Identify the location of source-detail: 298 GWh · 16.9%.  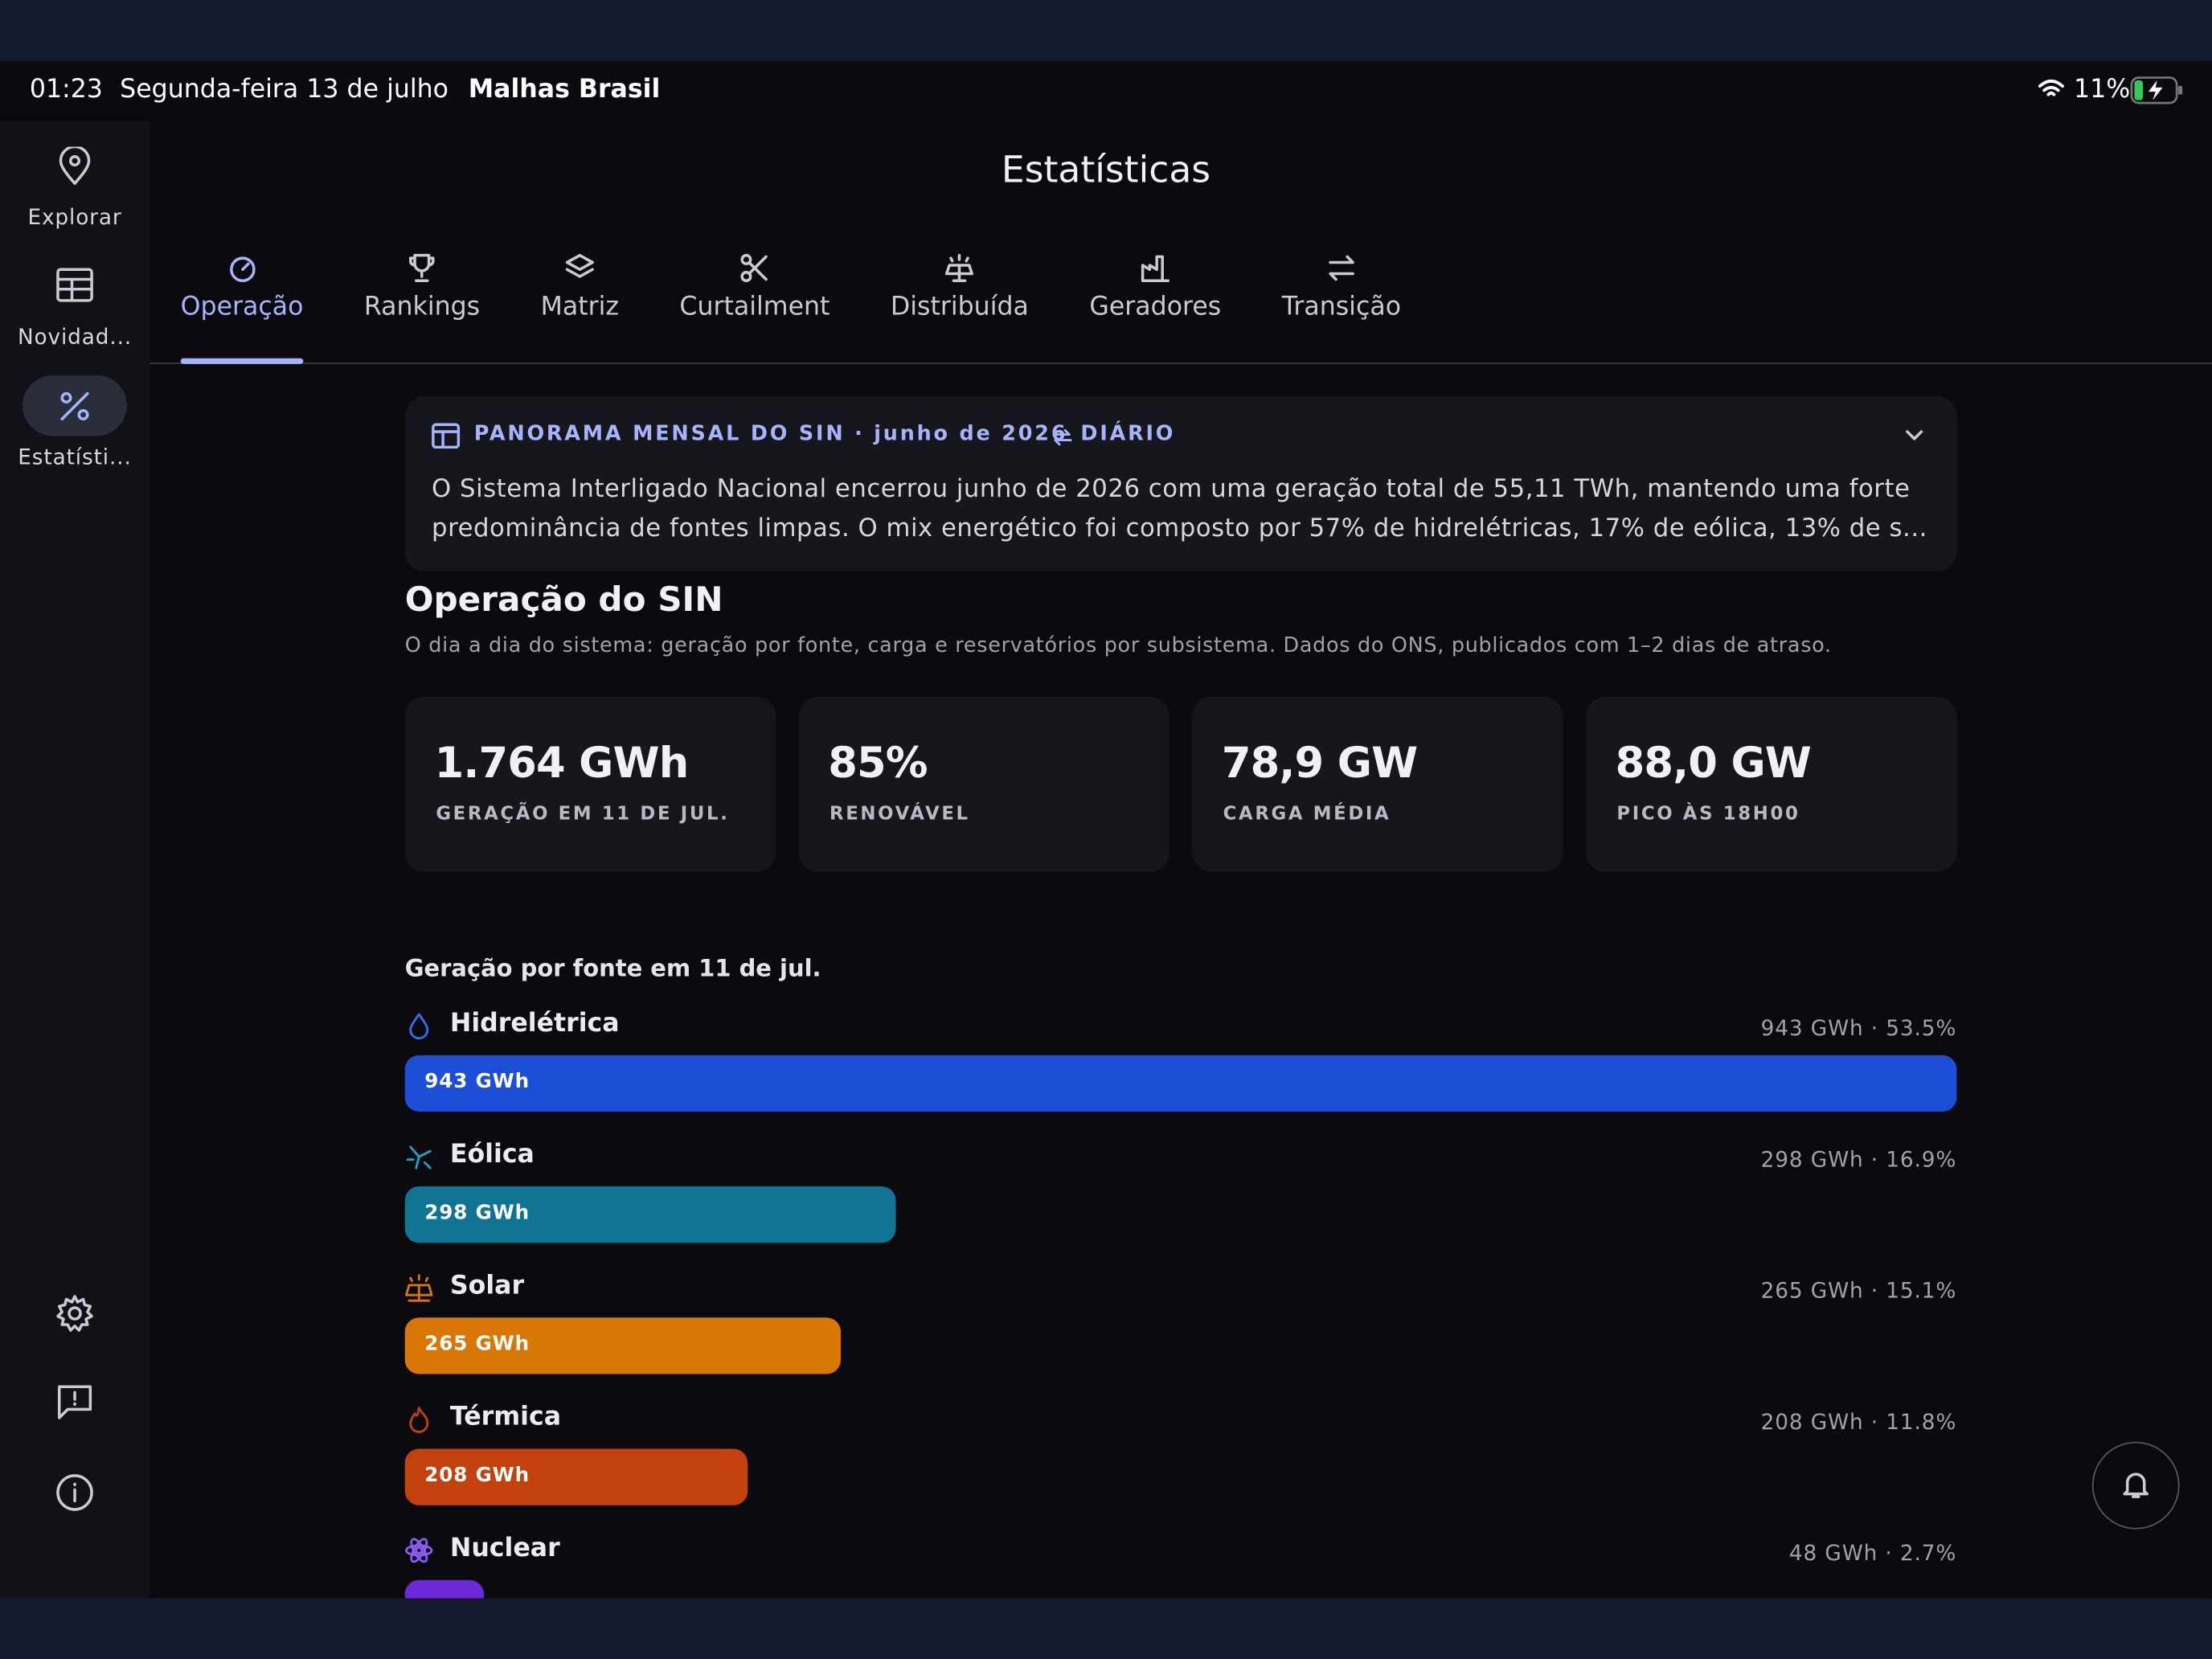
(1858, 1159).